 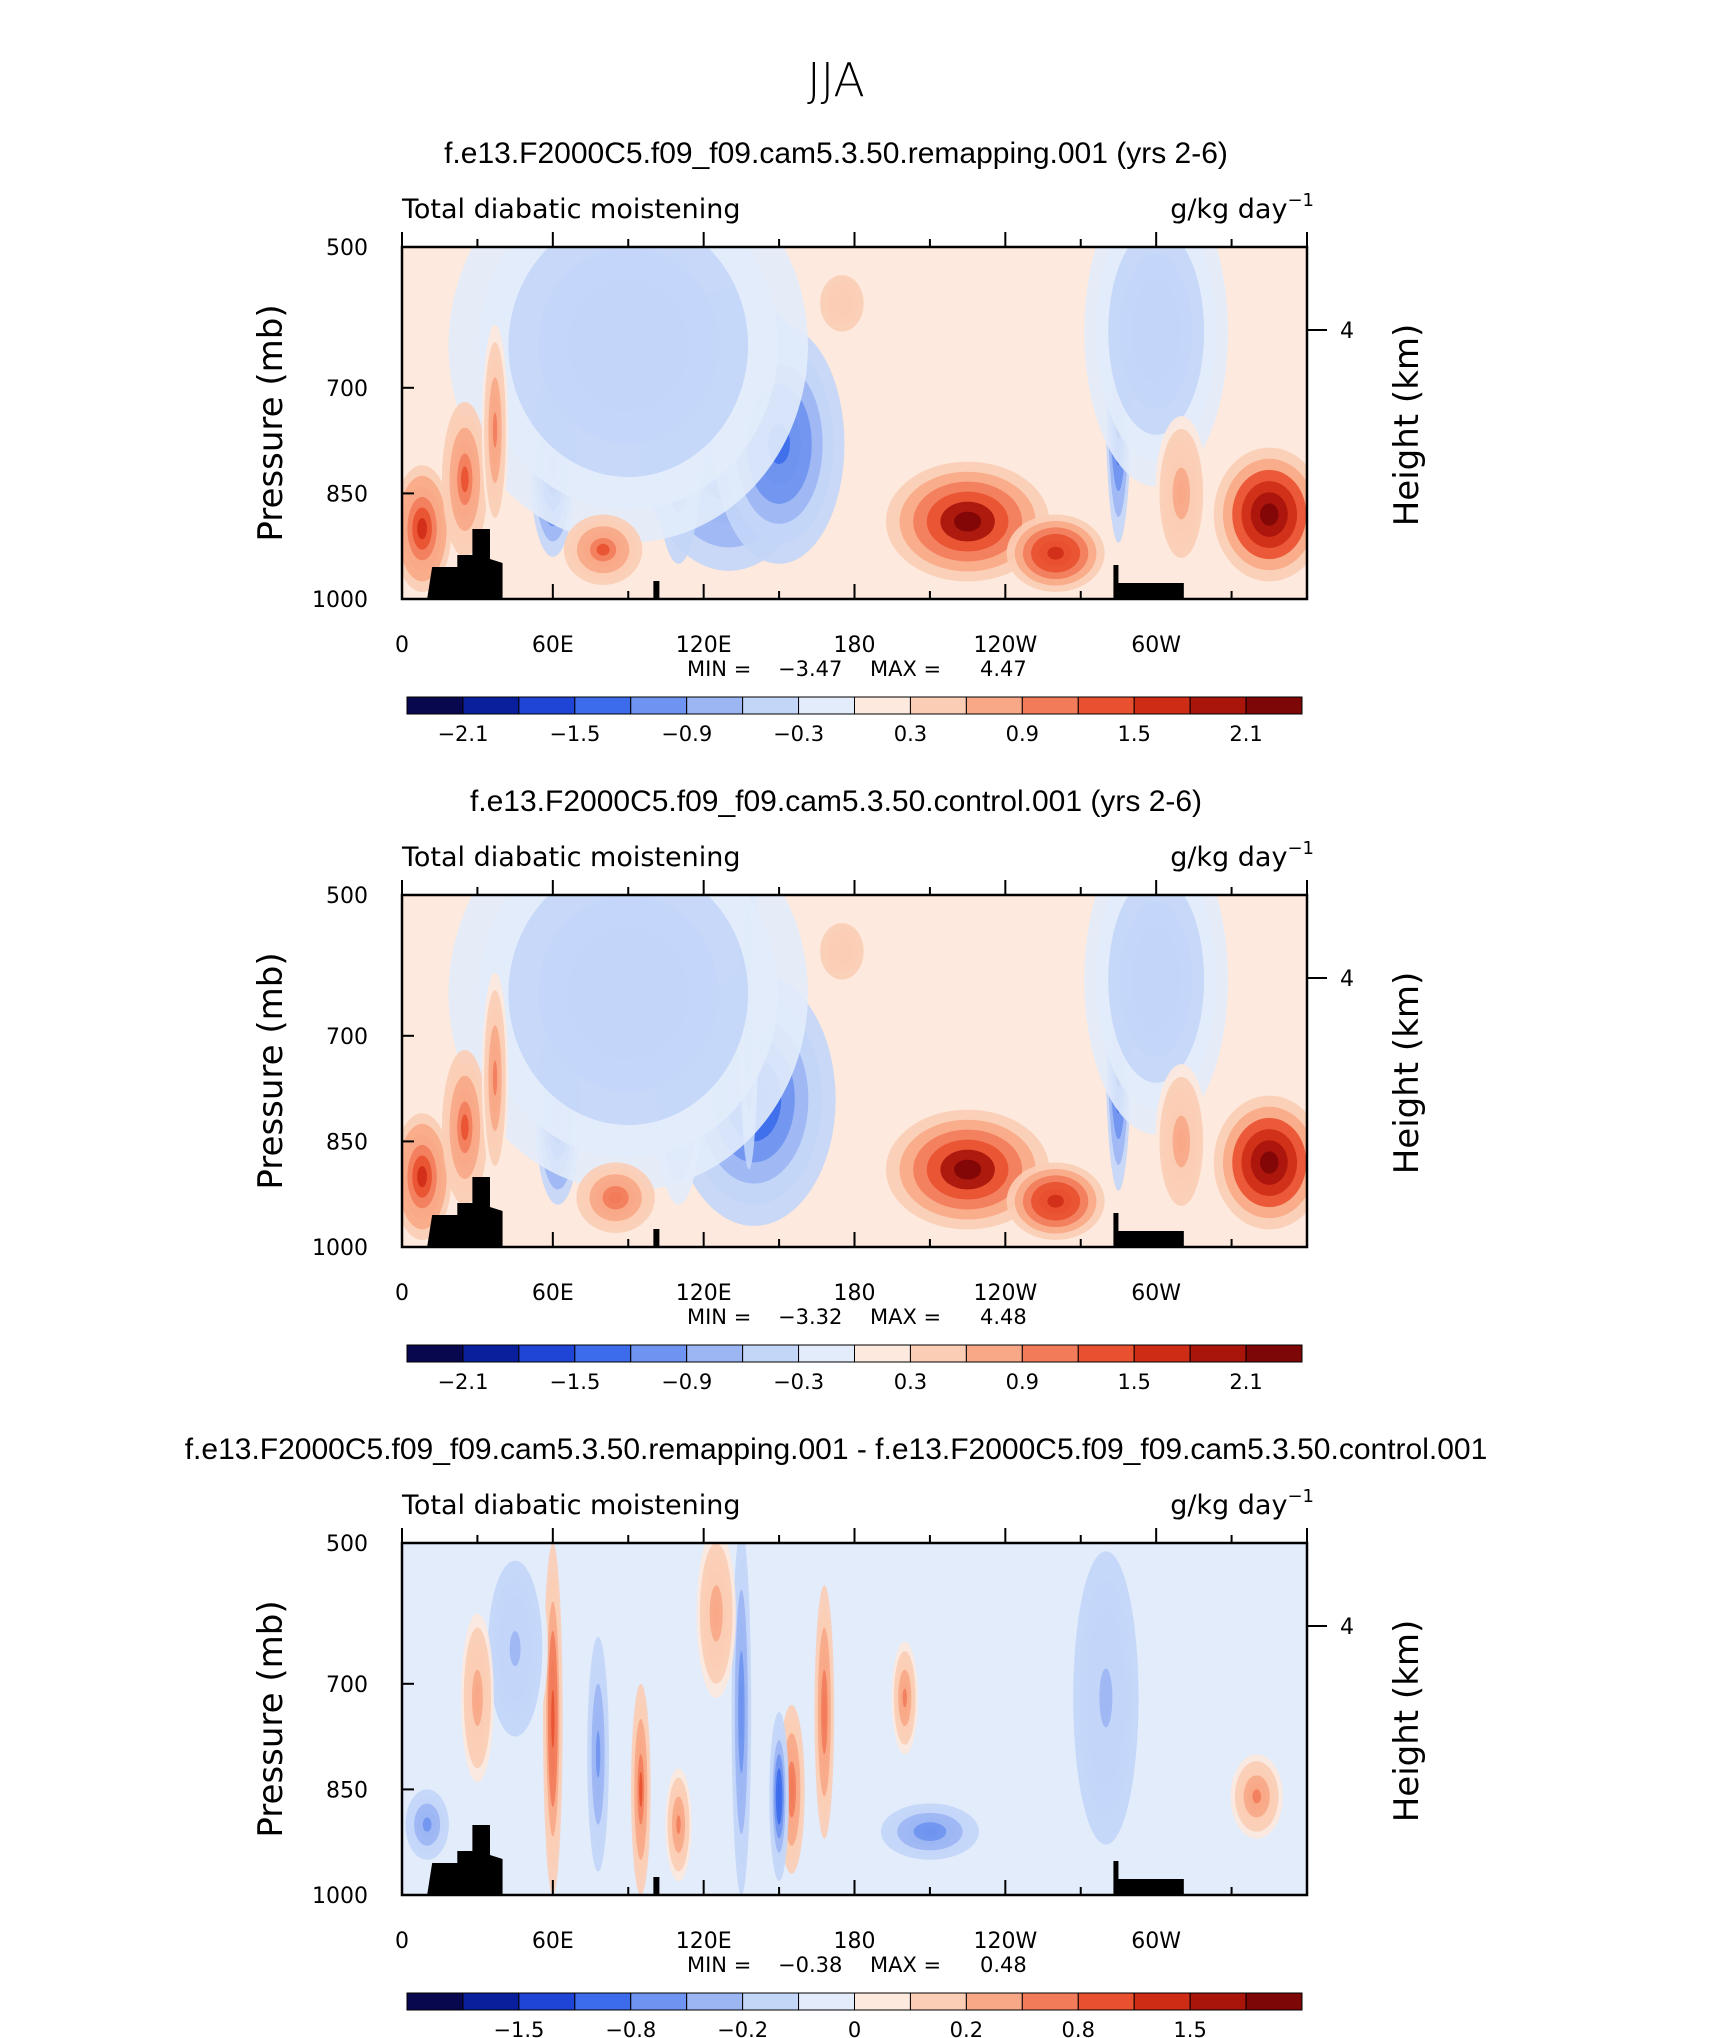 I want to click on x-tick-label: 120E, so click(x=704, y=1293).